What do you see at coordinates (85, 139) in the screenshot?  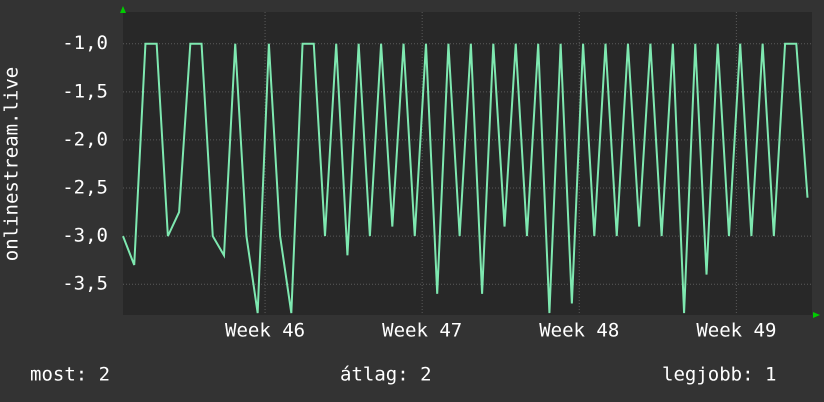 I see `y-tick-label: -2,0` at bounding box center [85, 139].